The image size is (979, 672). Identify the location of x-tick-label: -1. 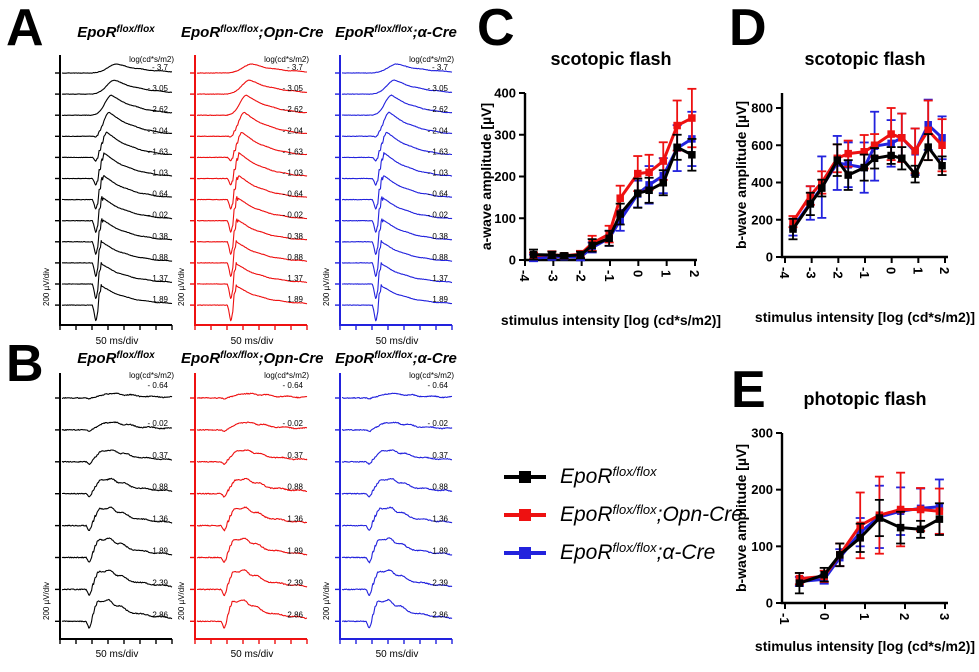
(784, 619).